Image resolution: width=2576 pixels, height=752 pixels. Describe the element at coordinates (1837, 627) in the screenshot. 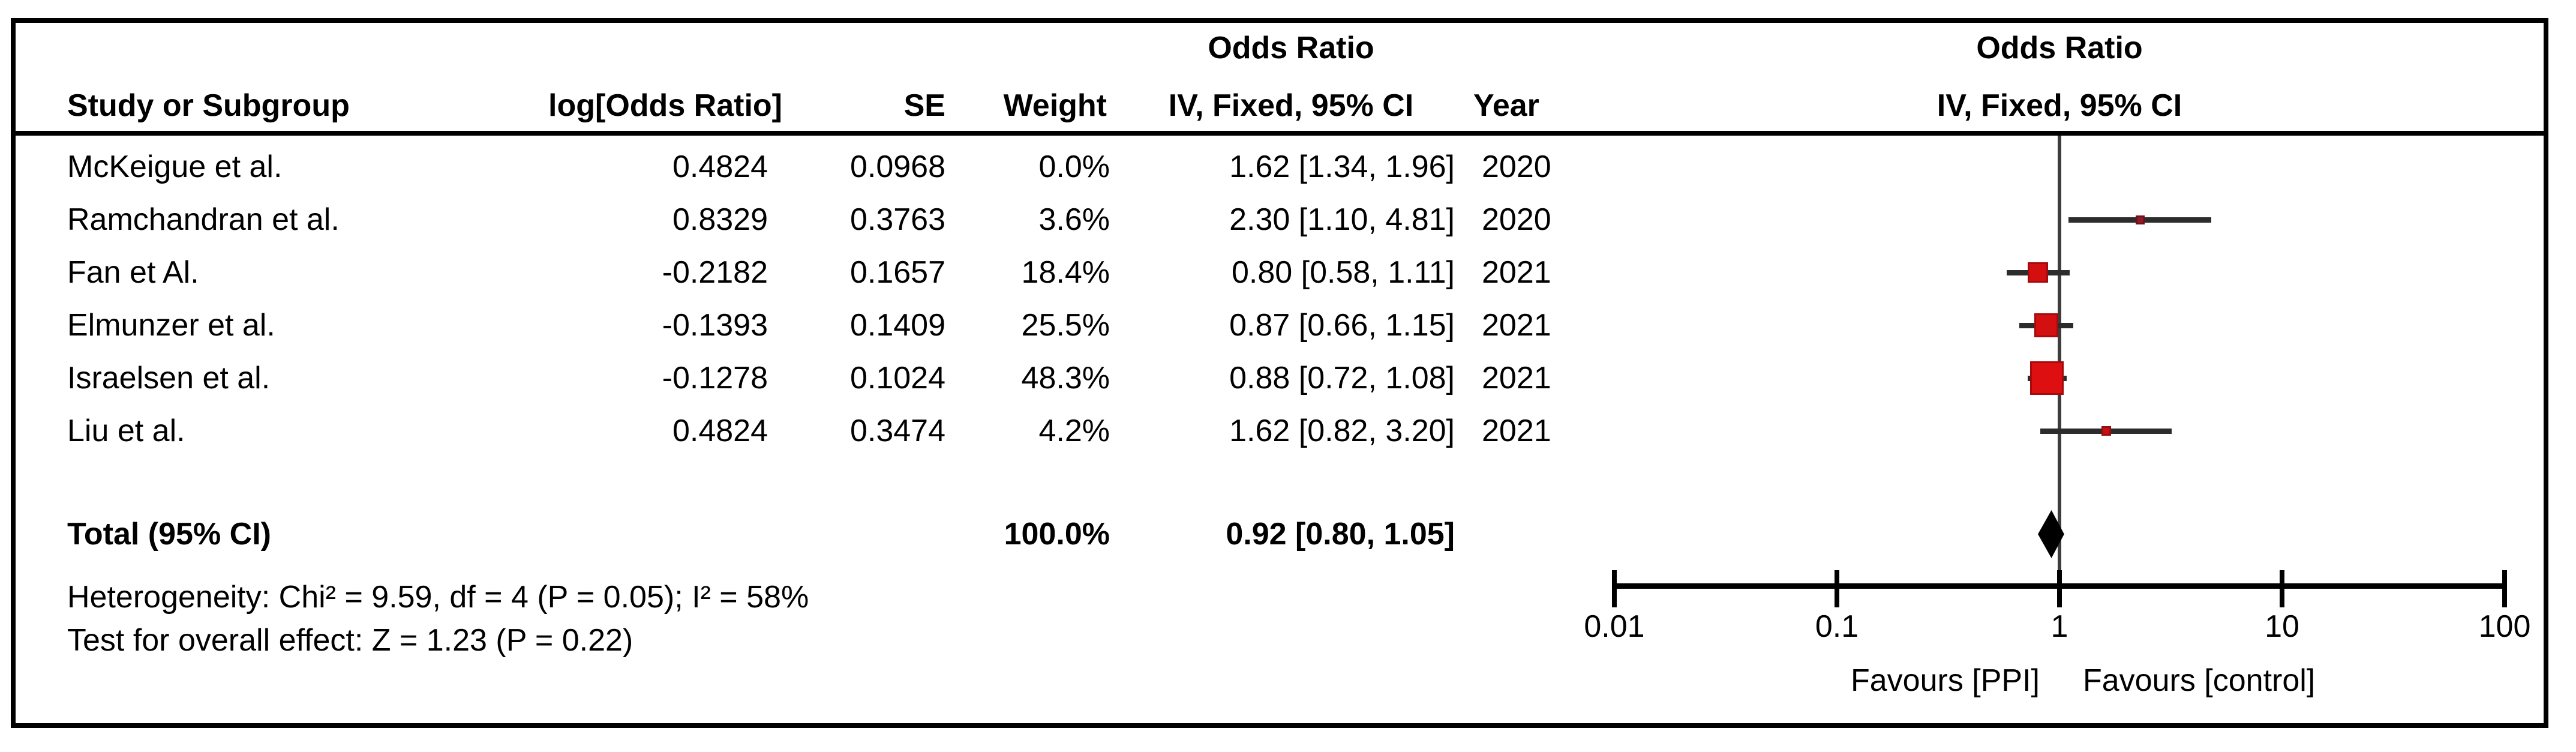

I see `x-axis-tick-label: 0.1` at that location.